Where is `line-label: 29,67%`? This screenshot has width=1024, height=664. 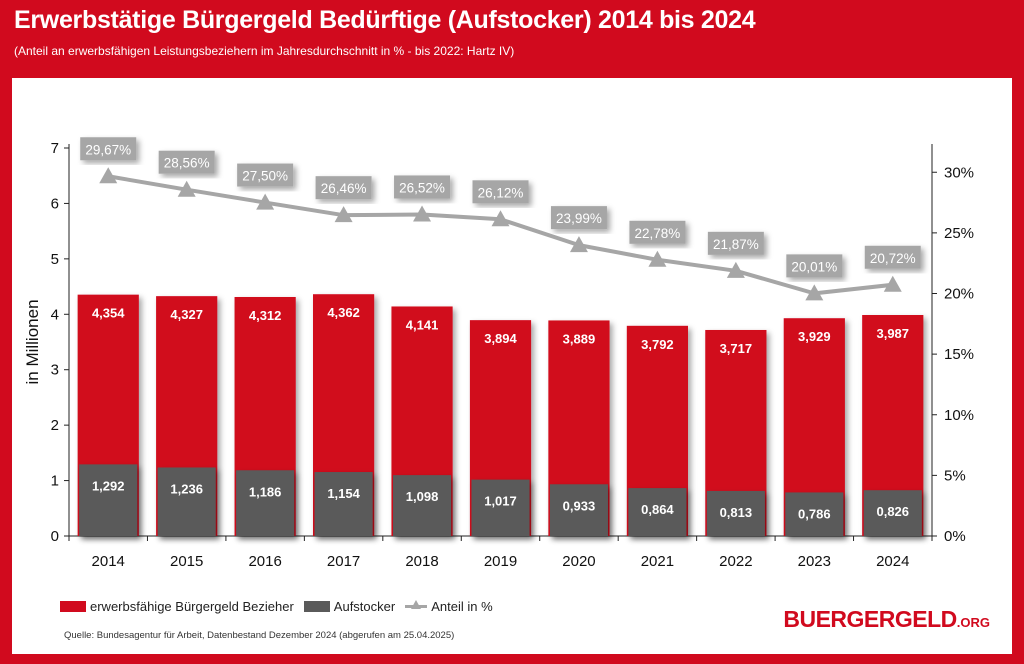
line-label: 29,67% is located at coordinates (108, 149).